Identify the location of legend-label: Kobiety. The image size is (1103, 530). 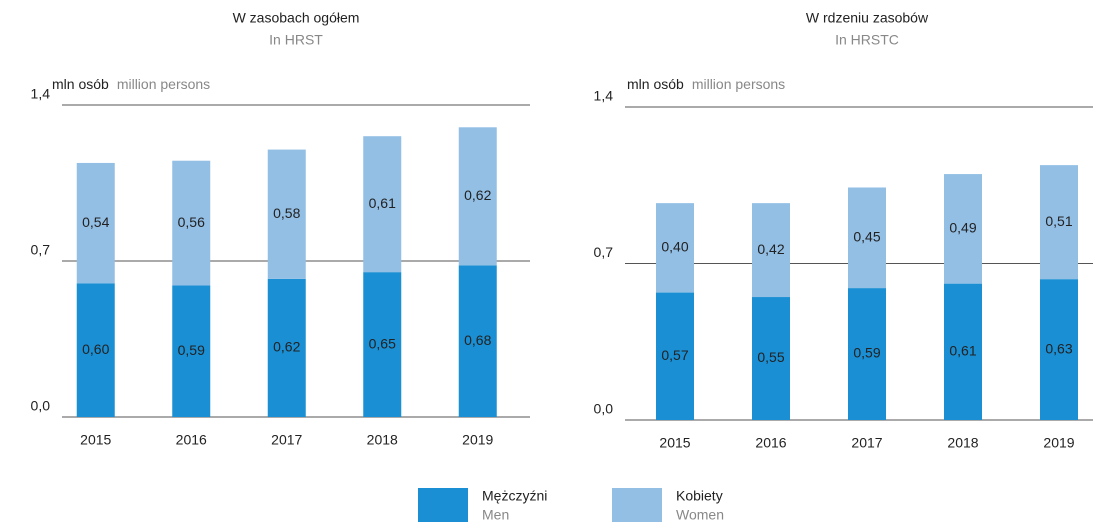
(699, 496).